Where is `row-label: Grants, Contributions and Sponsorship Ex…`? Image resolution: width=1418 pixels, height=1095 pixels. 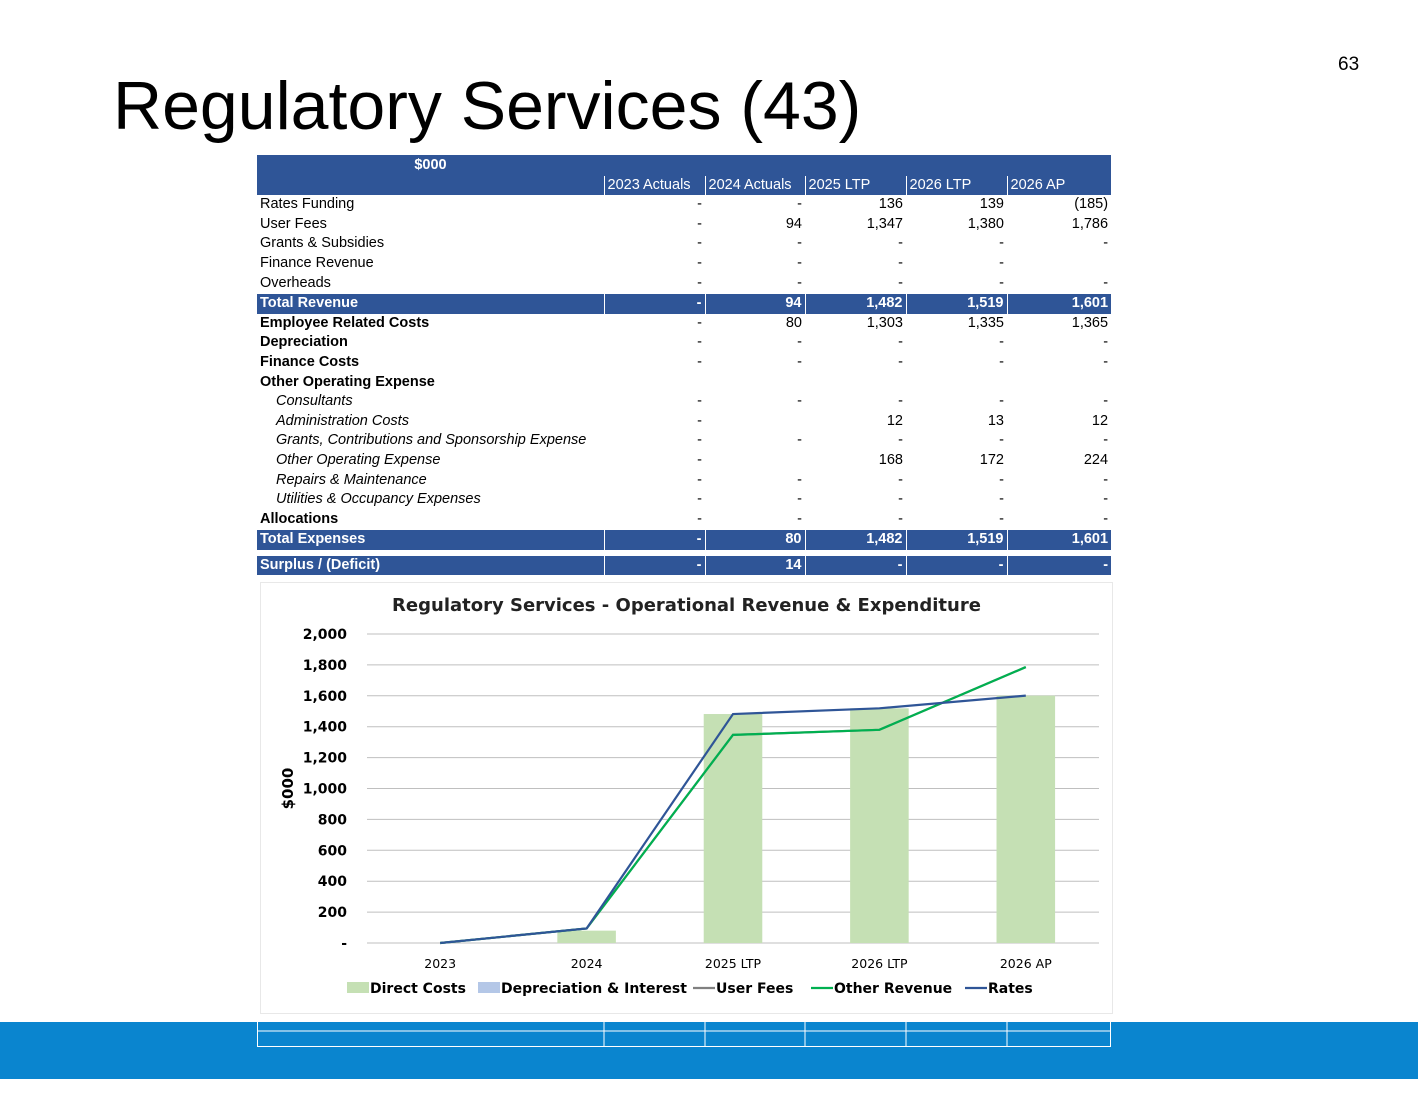
row-label: Grants, Contributions and Sponsorship Ex… is located at coordinates (431, 440).